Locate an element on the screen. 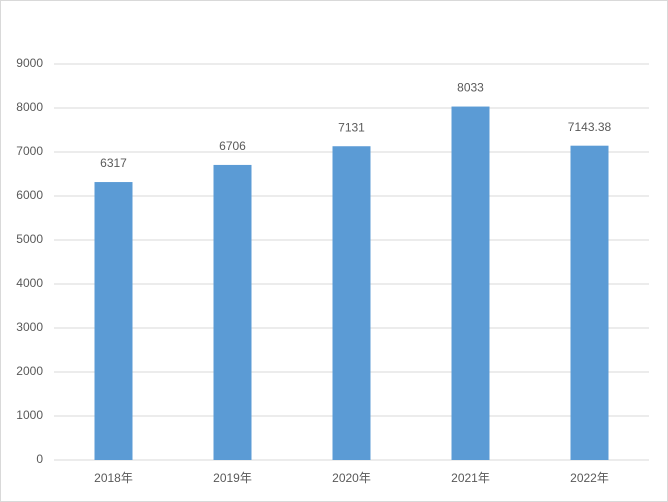  x-tick-label: 2021年 is located at coordinates (470, 478).